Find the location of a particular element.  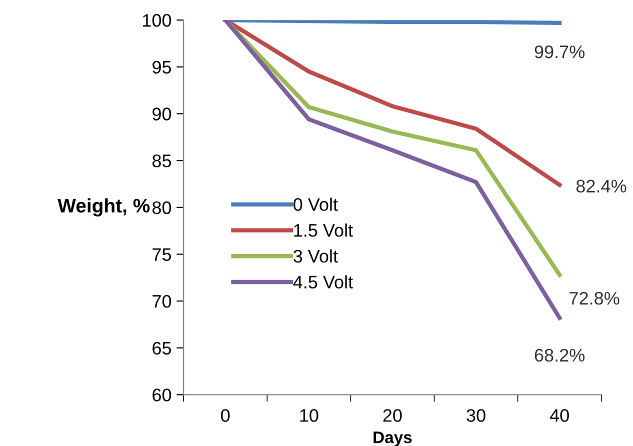

legend-label: 3 Volt is located at coordinates (316, 256).